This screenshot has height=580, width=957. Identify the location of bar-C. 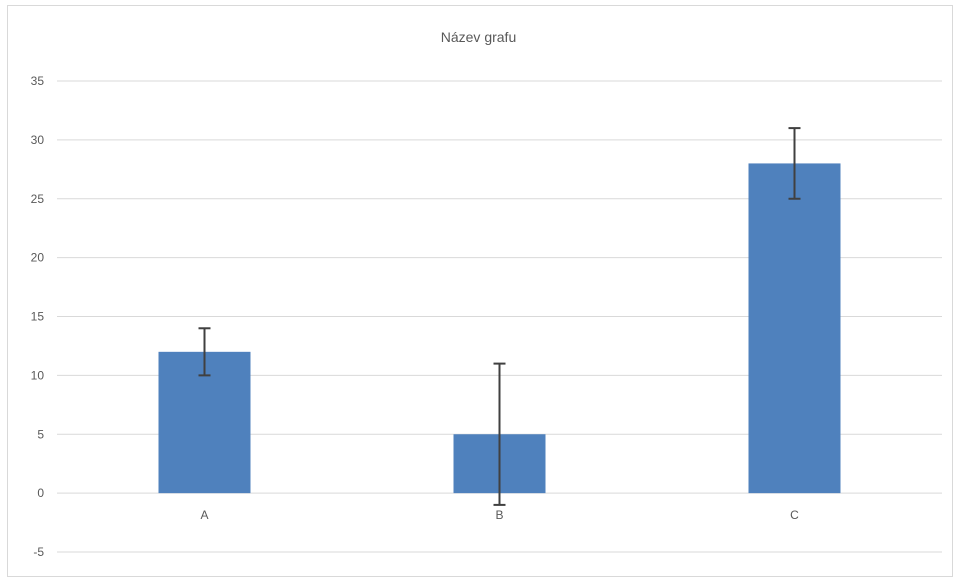
(794, 328).